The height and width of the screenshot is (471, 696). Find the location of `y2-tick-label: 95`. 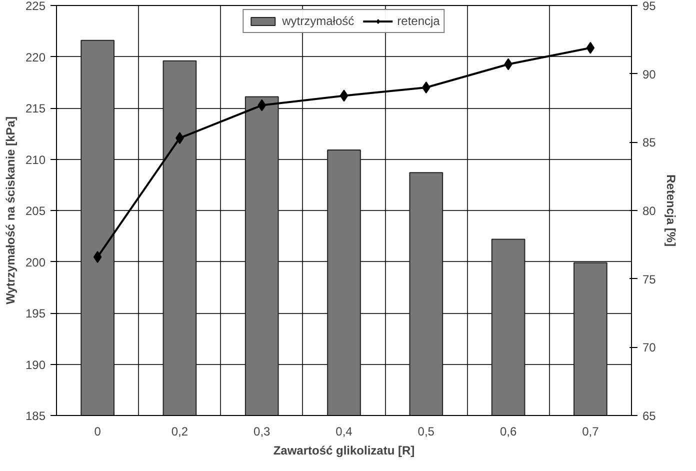

y2-tick-label: 95 is located at coordinates (649, 6).